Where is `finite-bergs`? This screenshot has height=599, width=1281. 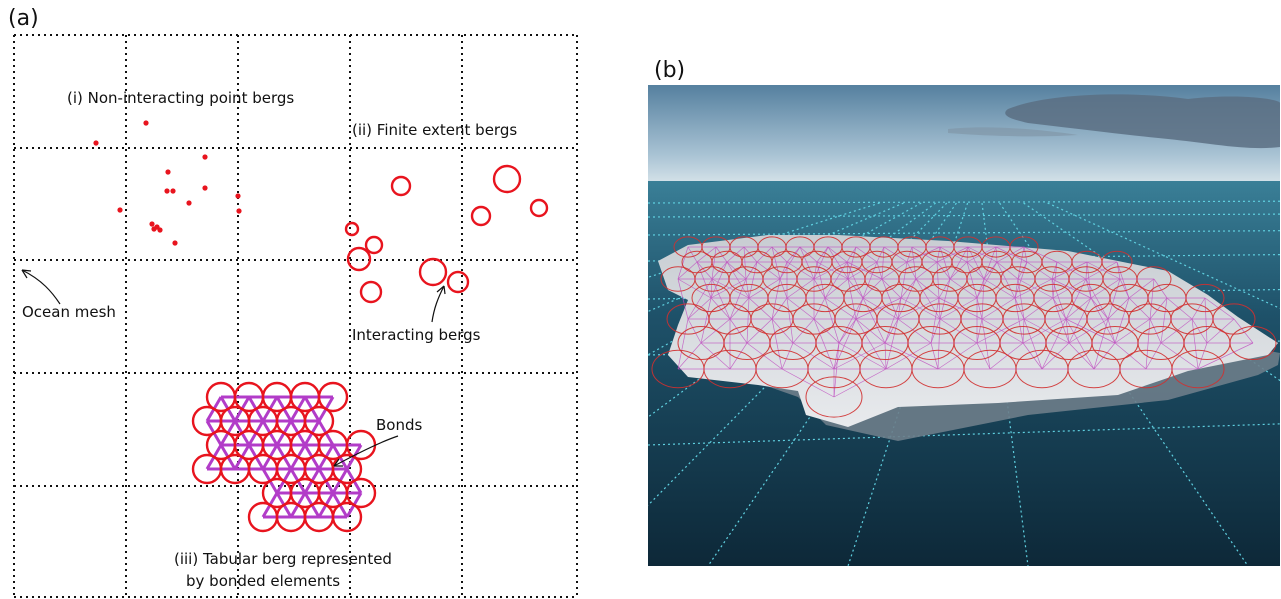
finite-bergs is located at coordinates (446, 234).